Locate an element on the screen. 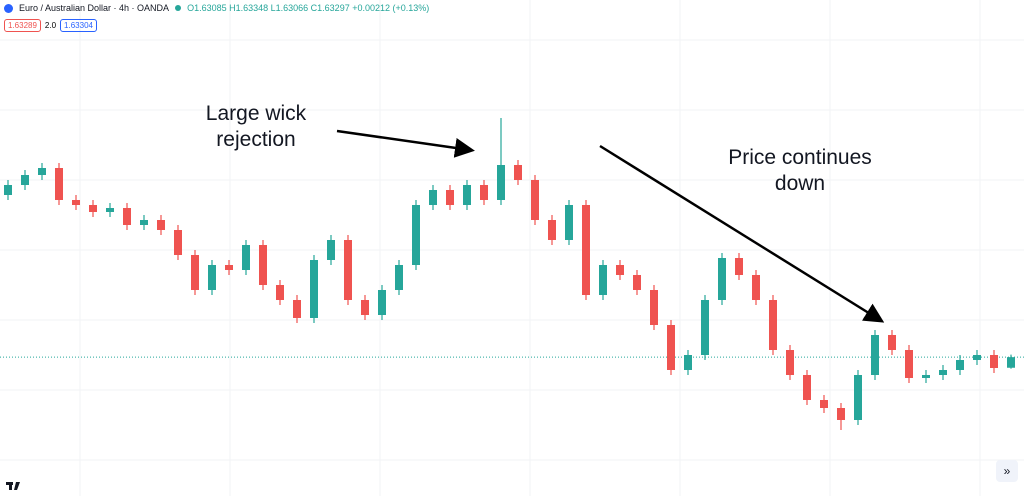  status-dot is located at coordinates (178, 8).